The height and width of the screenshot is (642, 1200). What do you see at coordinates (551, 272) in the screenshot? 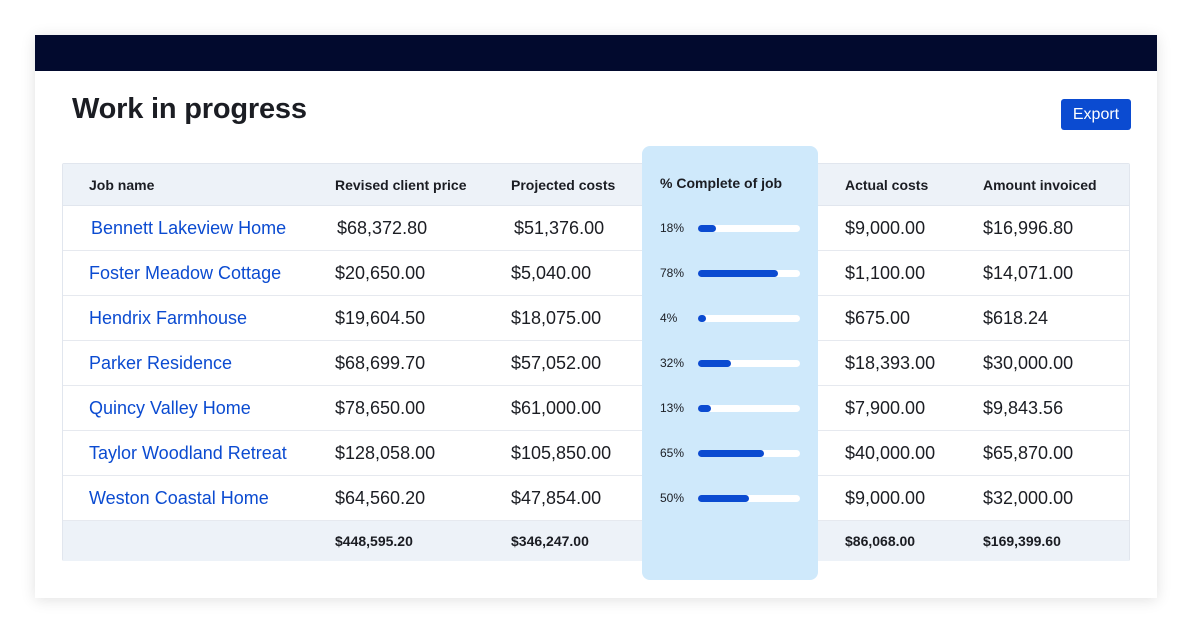
I see `projected-costs-cell: $5,040.00` at bounding box center [551, 272].